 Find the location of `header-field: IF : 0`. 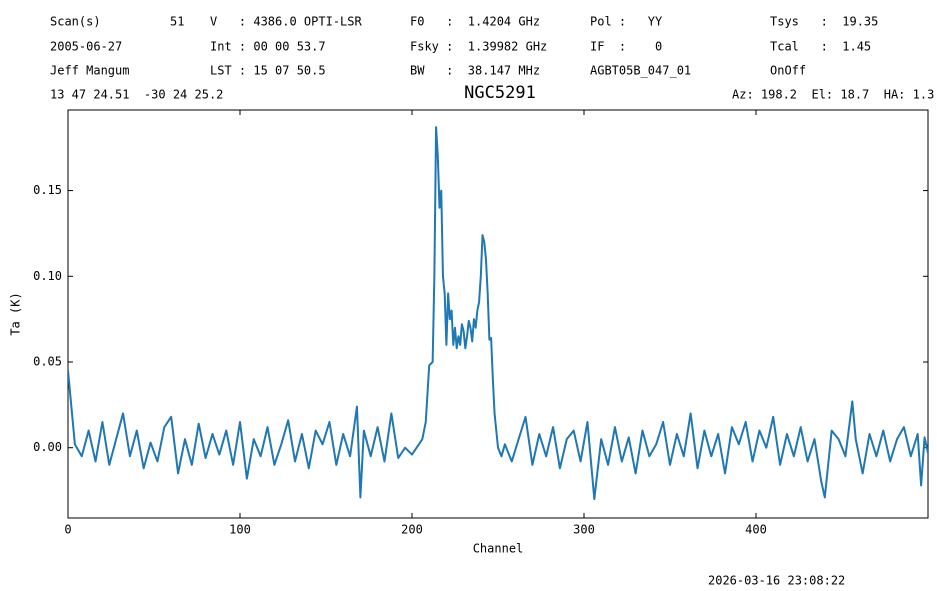

header-field: IF : 0 is located at coordinates (626, 47).